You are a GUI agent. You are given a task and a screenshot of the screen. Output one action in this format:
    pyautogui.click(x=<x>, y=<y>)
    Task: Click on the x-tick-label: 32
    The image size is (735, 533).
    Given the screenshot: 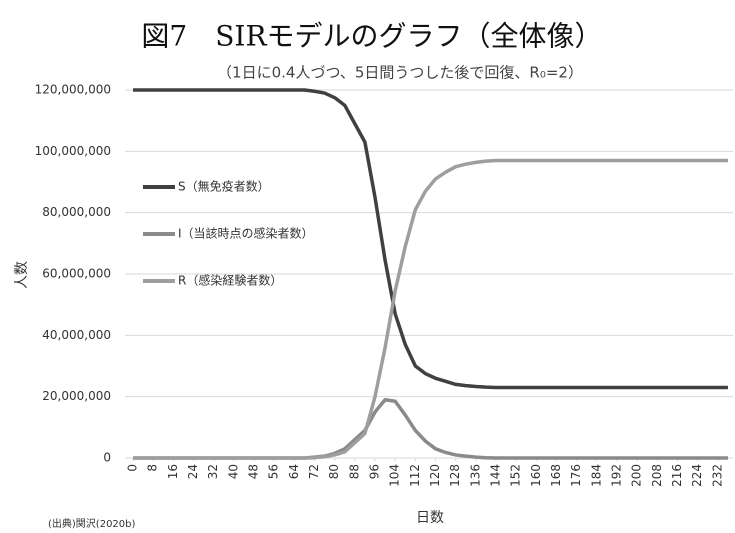 What is the action you would take?
    pyautogui.click(x=213, y=471)
    